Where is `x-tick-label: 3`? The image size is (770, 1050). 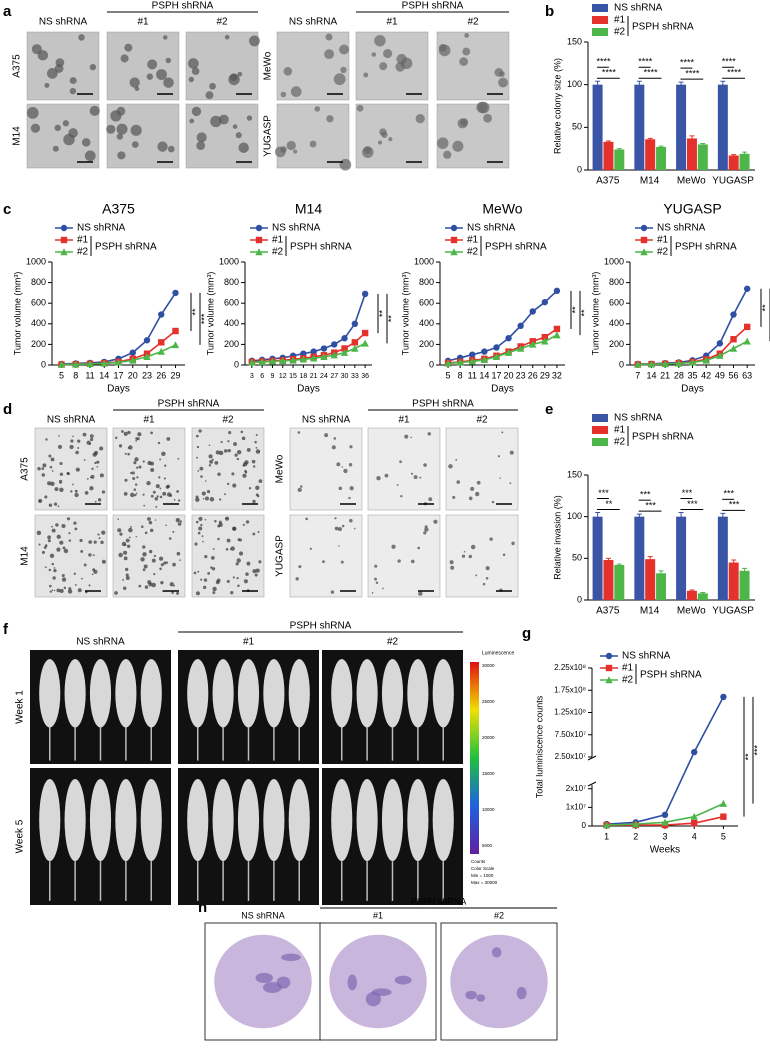
x-tick-label: 3 is located at coordinates (252, 376).